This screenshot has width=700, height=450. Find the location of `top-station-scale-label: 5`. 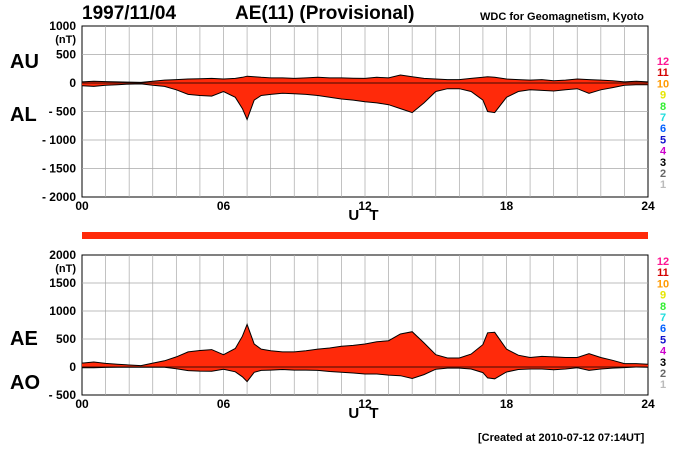

top-station-scale-label: 5 is located at coordinates (663, 140).